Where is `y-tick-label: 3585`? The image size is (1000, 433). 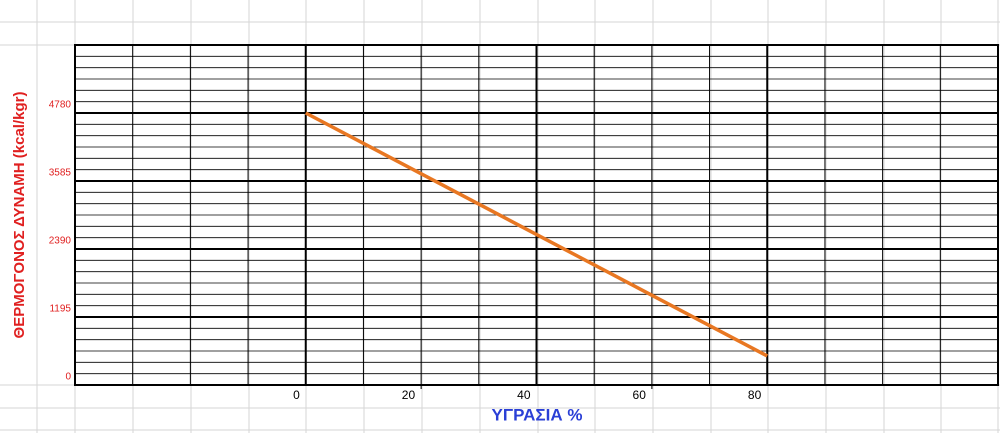
y-tick-label: 3585 is located at coordinates (60, 173).